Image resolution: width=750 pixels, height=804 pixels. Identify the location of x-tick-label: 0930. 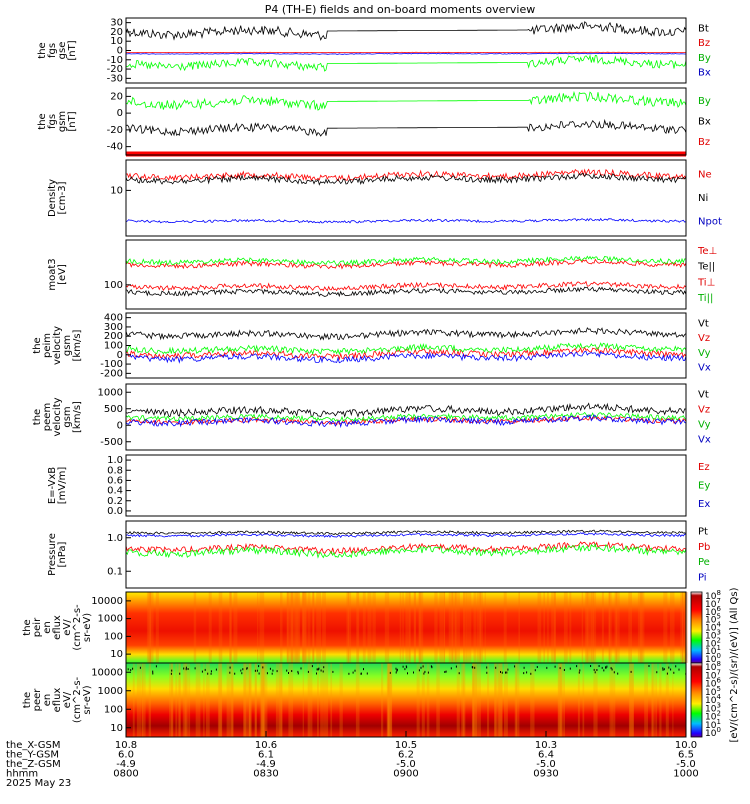
(545, 774).